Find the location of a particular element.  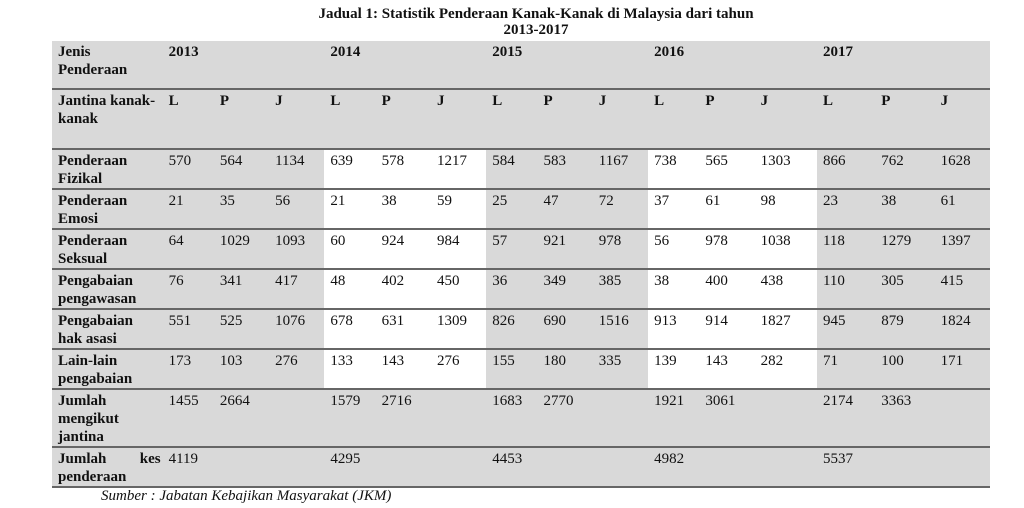

table-cell: 1455 is located at coordinates (188, 418).